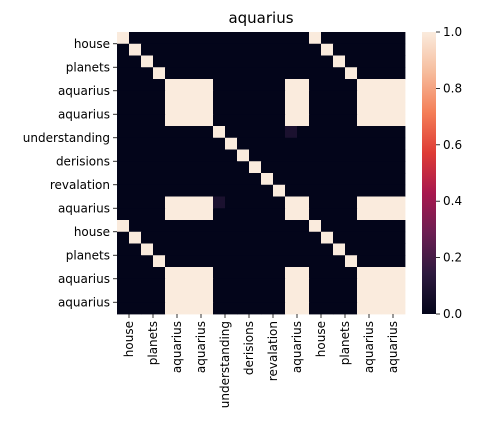 This screenshot has height=436, width=477. What do you see at coordinates (452, 314) in the screenshot?
I see `colorbar-tick-label: 0.0` at bounding box center [452, 314].